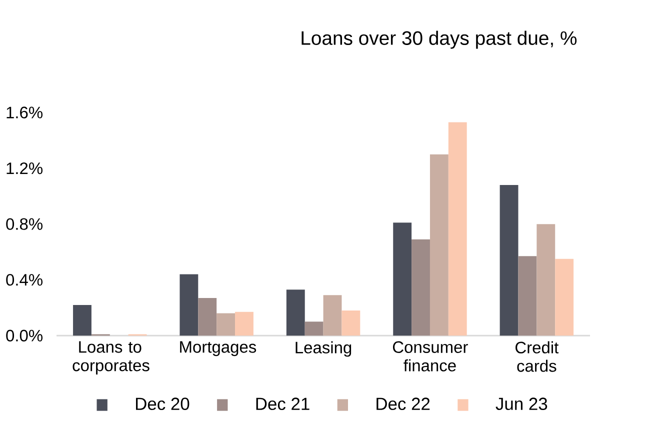 The image size is (656, 440). I want to click on legend-label: Dec 21, so click(283, 404).